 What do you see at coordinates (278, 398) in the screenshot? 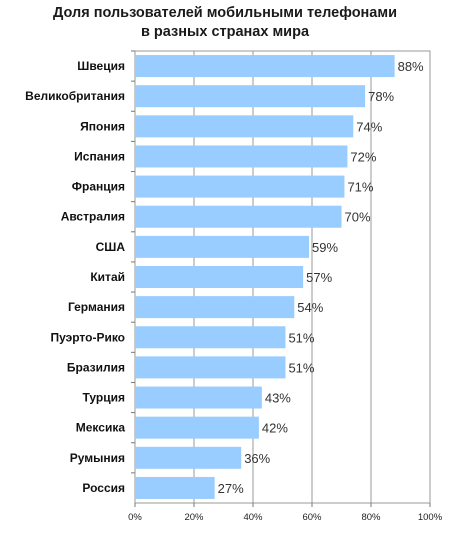
I see `data-label: 43%` at bounding box center [278, 398].